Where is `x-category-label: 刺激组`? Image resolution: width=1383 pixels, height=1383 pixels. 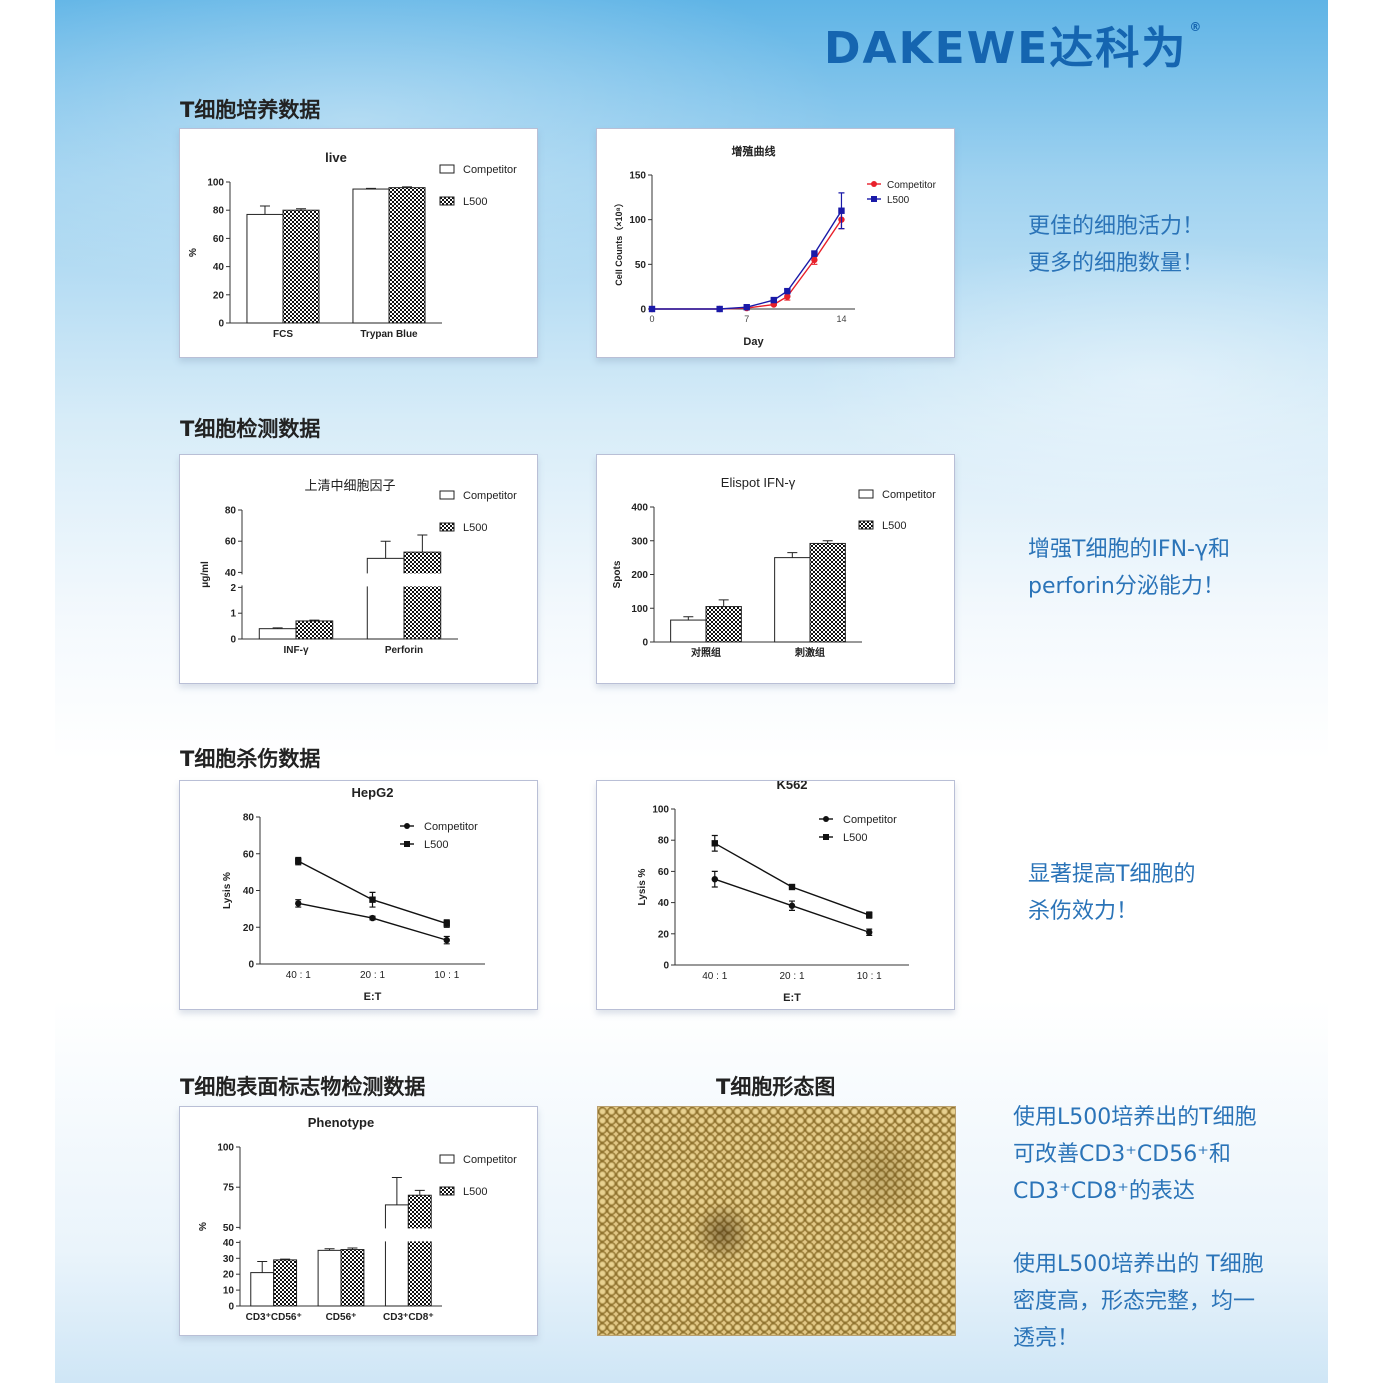 x-category-label: 刺激组 is located at coordinates (809, 652).